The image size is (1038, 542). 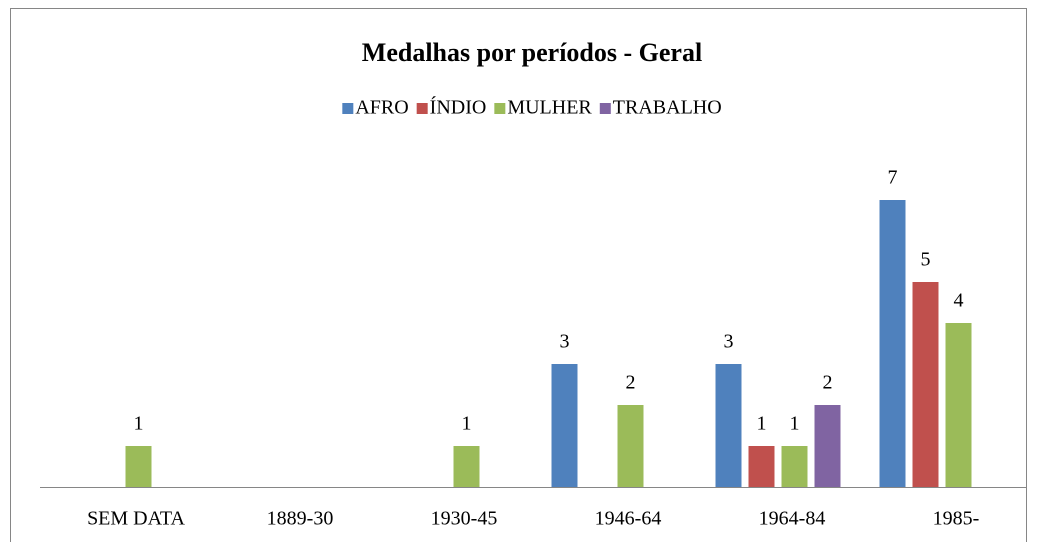 I want to click on x-tick-label: 1930-45, so click(x=464, y=519).